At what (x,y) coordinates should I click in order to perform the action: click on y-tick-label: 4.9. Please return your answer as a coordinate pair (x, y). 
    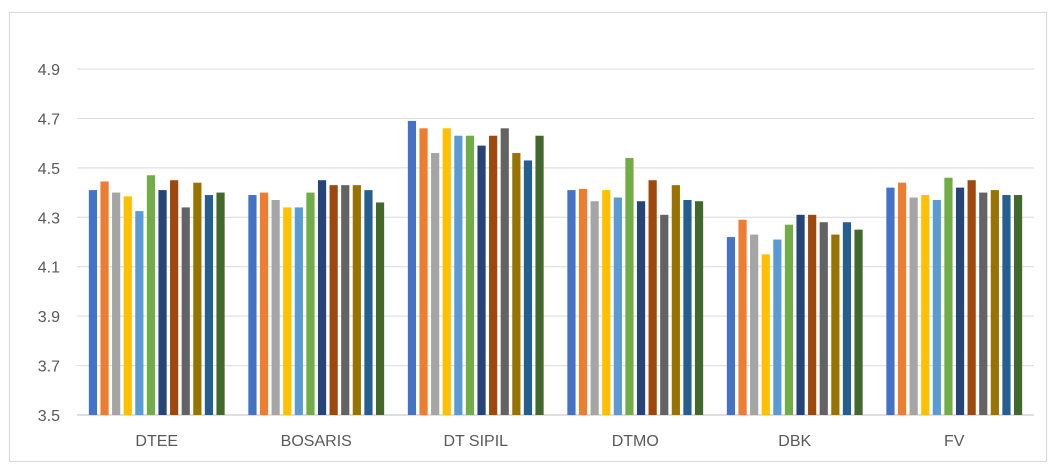
    Looking at the image, I should click on (49, 70).